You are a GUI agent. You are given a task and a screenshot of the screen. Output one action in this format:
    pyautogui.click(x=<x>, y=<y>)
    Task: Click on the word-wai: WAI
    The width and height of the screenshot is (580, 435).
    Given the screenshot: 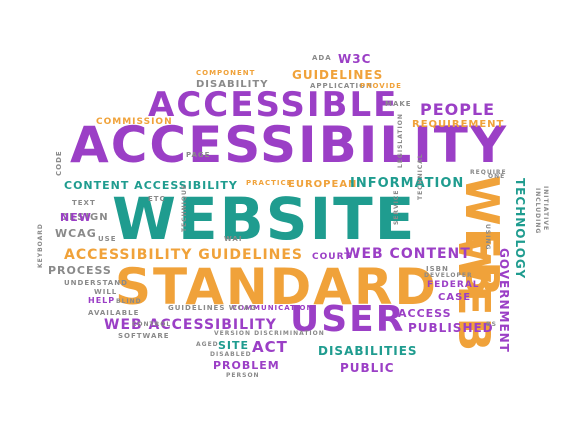 What is the action you would take?
    pyautogui.click(x=233, y=239)
    